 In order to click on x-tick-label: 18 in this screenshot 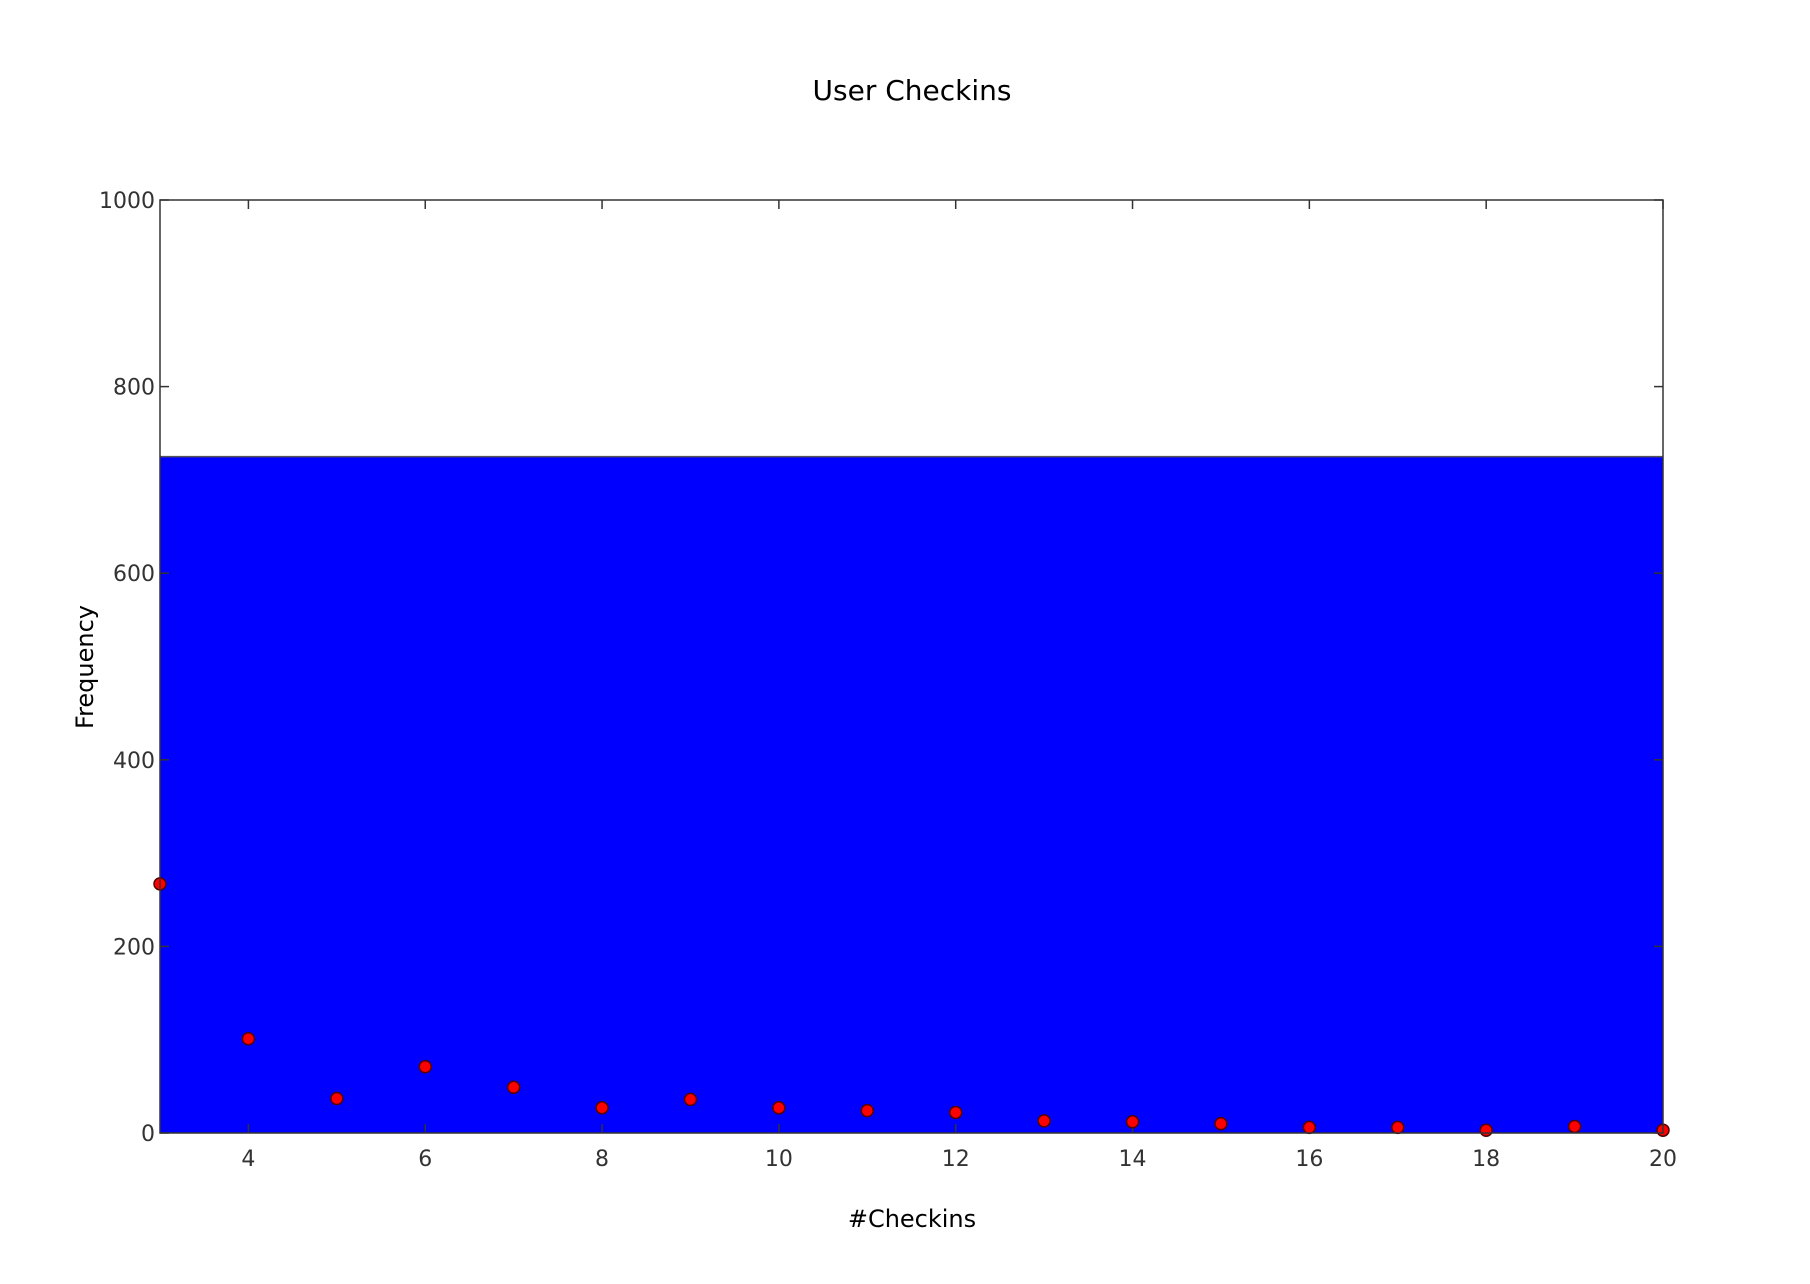, I will do `click(1486, 1159)`.